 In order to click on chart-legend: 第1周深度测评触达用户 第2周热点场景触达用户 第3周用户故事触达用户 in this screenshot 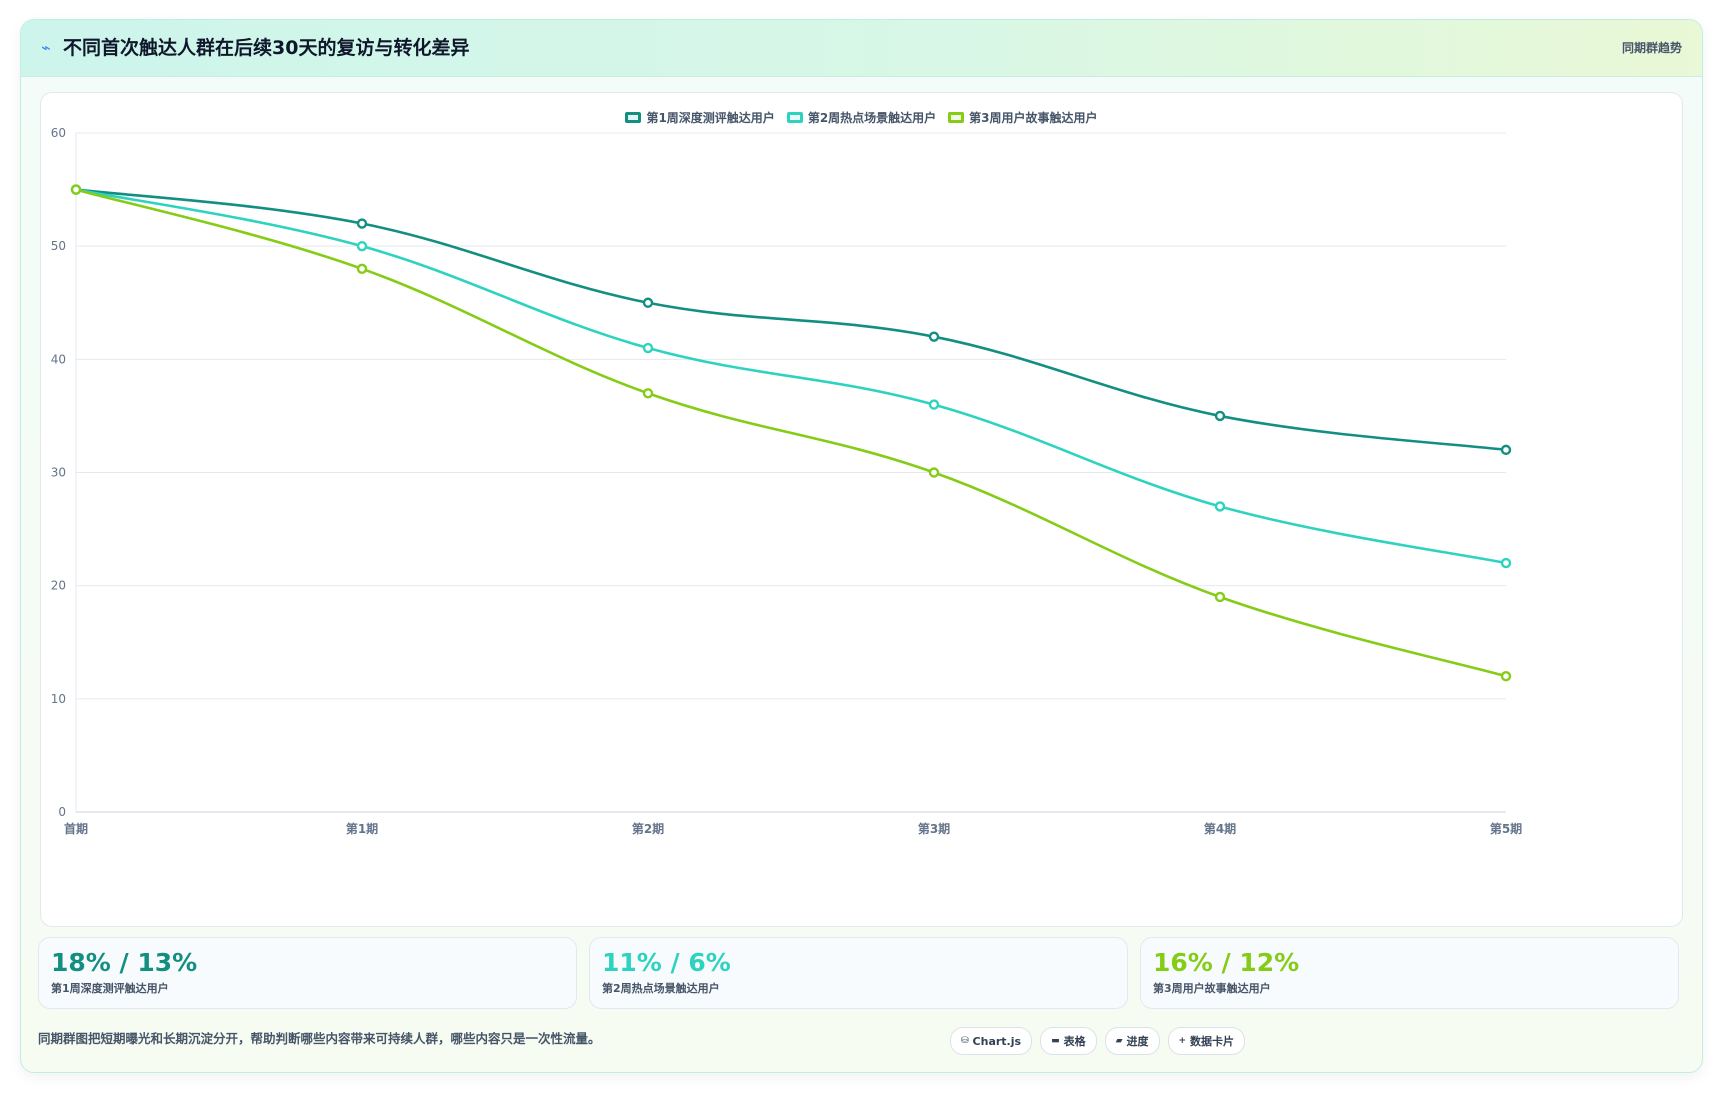, I will do `click(861, 117)`.